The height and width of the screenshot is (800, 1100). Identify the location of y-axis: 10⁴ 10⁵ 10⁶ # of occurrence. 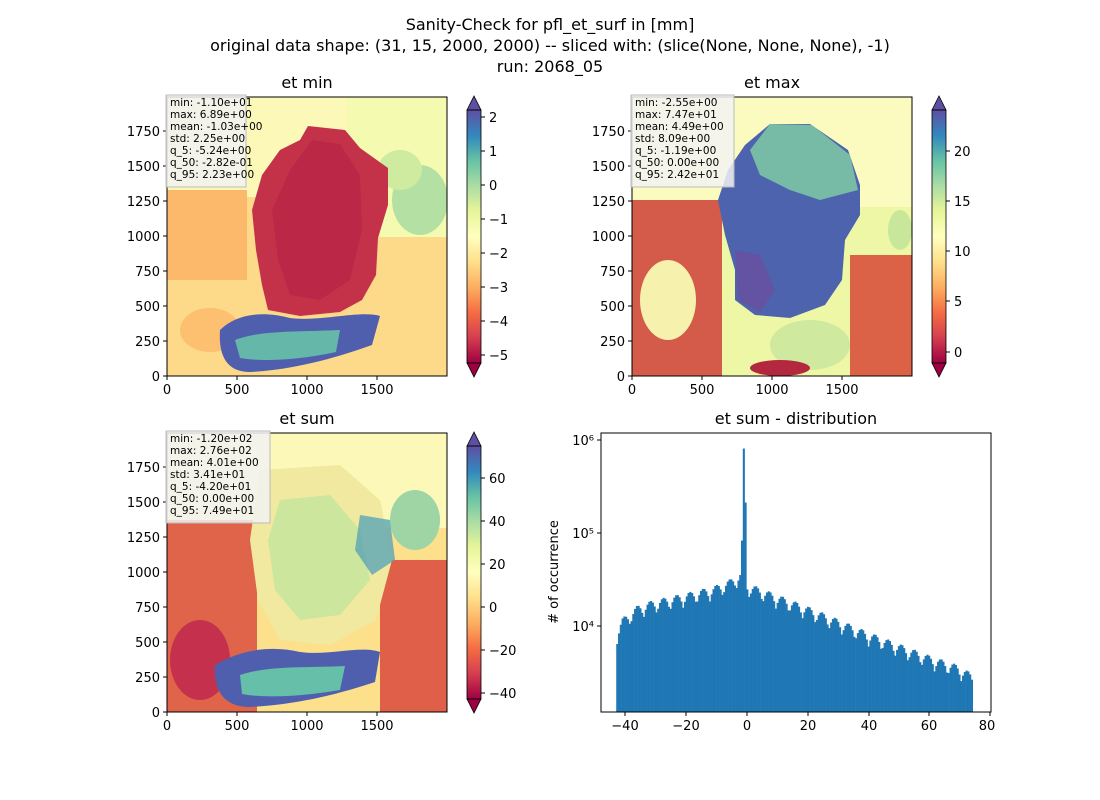
(574, 534).